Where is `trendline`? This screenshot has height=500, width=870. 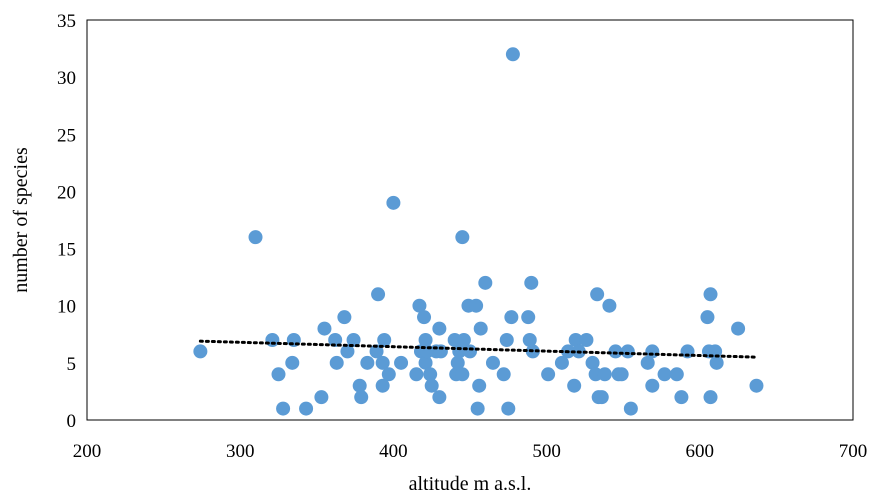
trendline is located at coordinates (478, 349).